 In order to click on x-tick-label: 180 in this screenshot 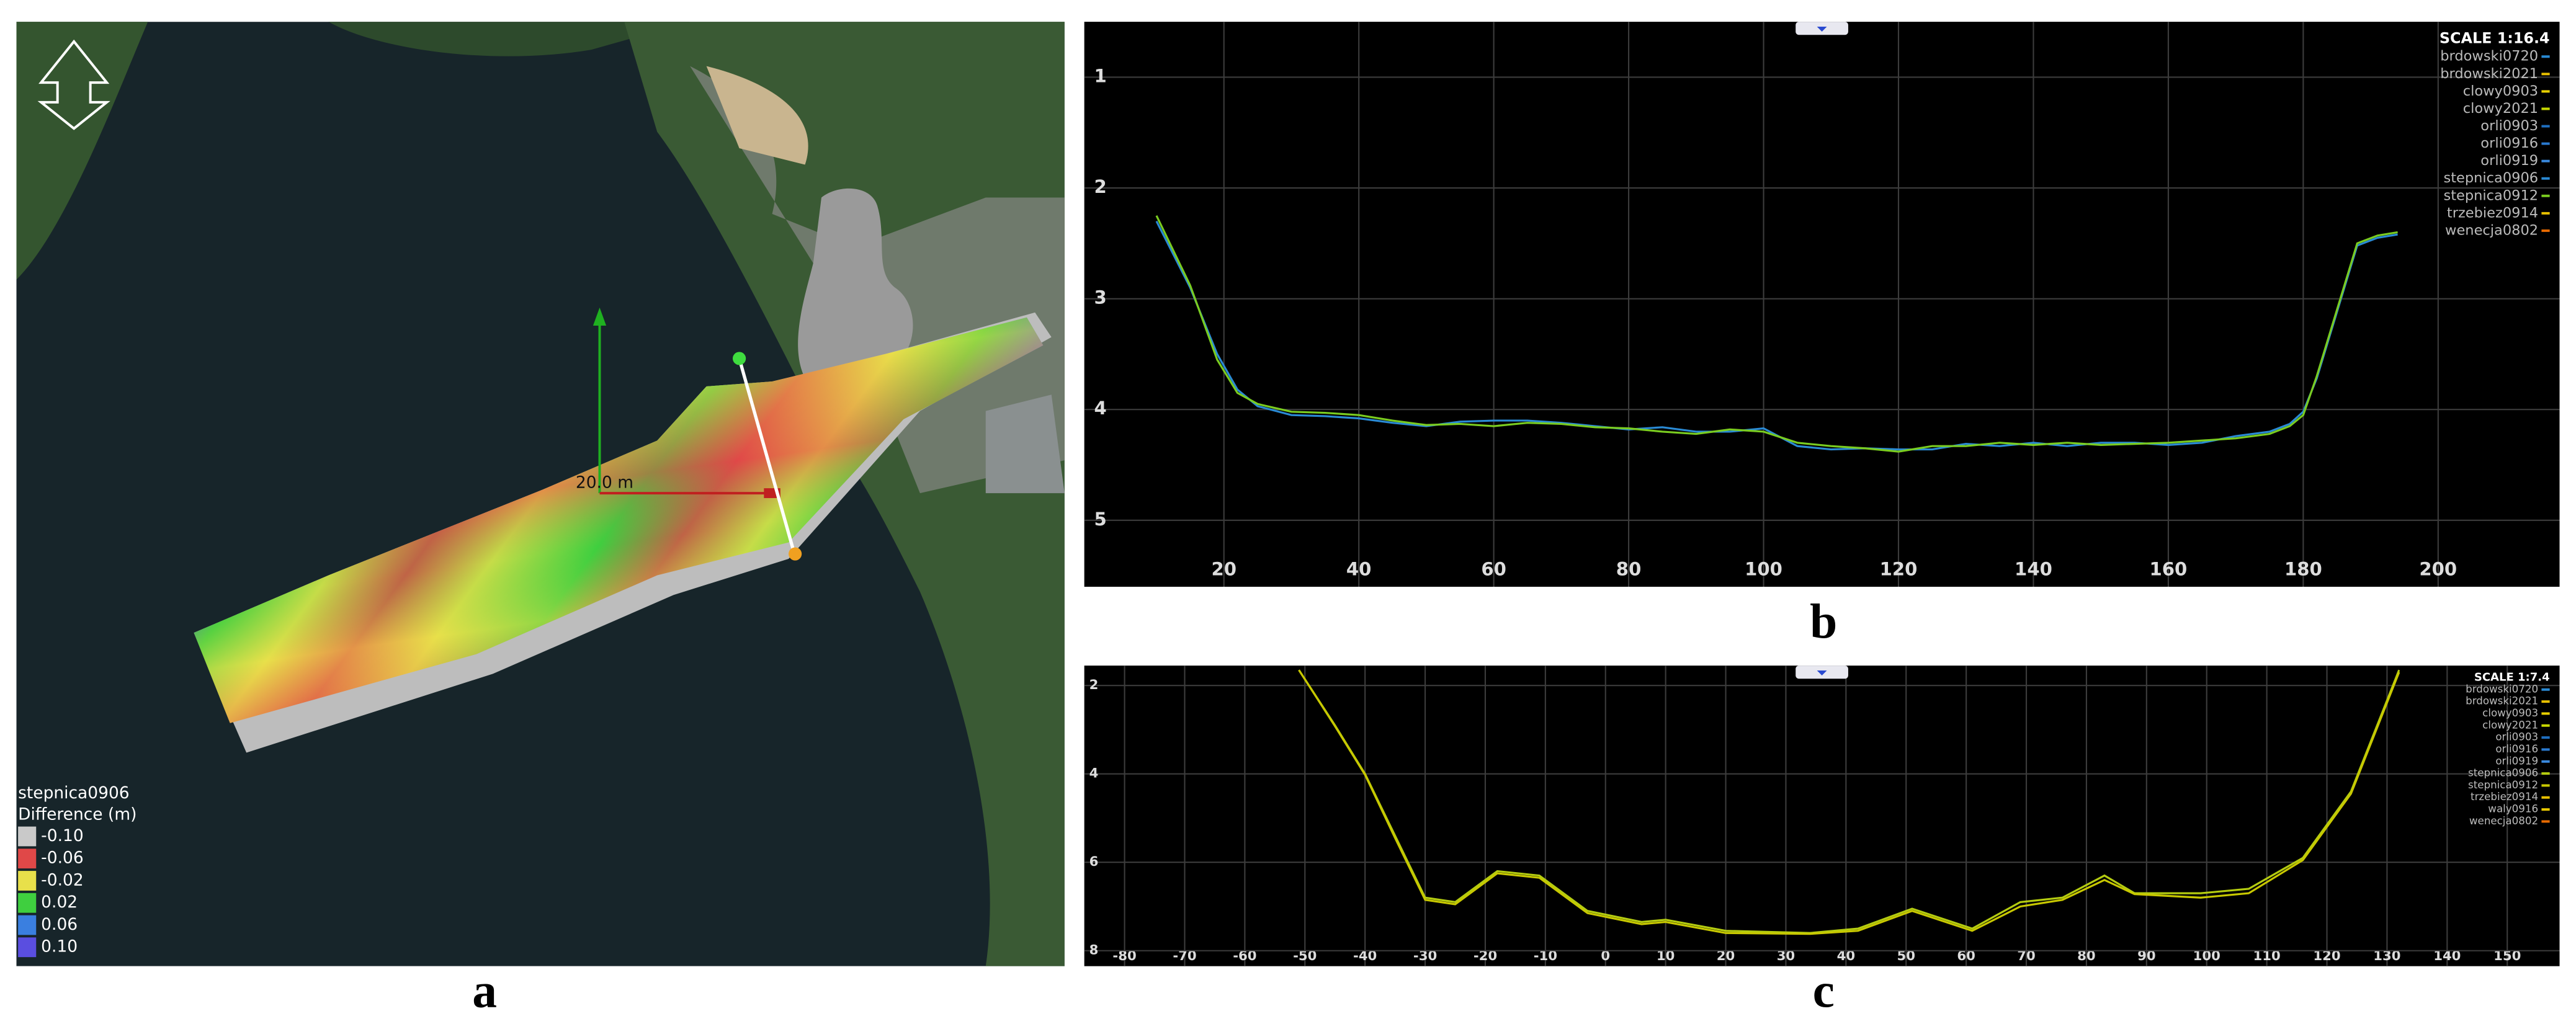, I will do `click(2303, 569)`.